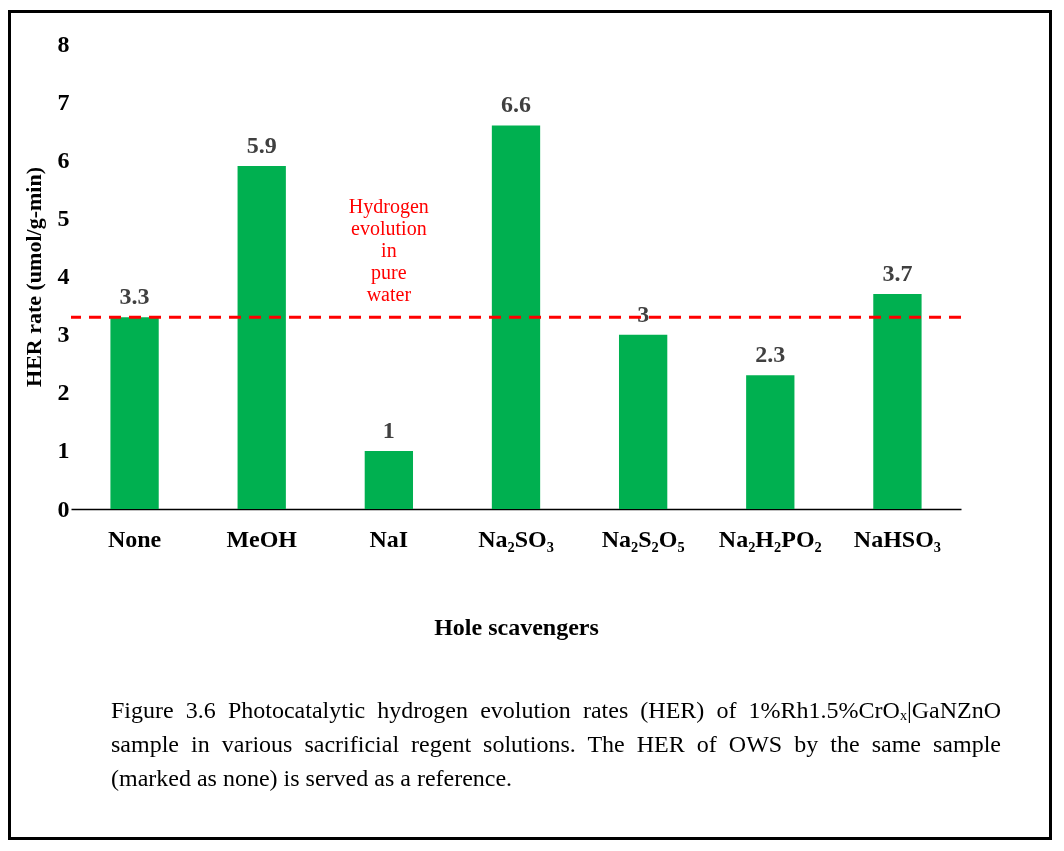 Image resolution: width=1064 pixels, height=851 pixels. Describe the element at coordinates (770, 538) in the screenshot. I see `x-tick-label: Na₂H₂PO₂` at that location.